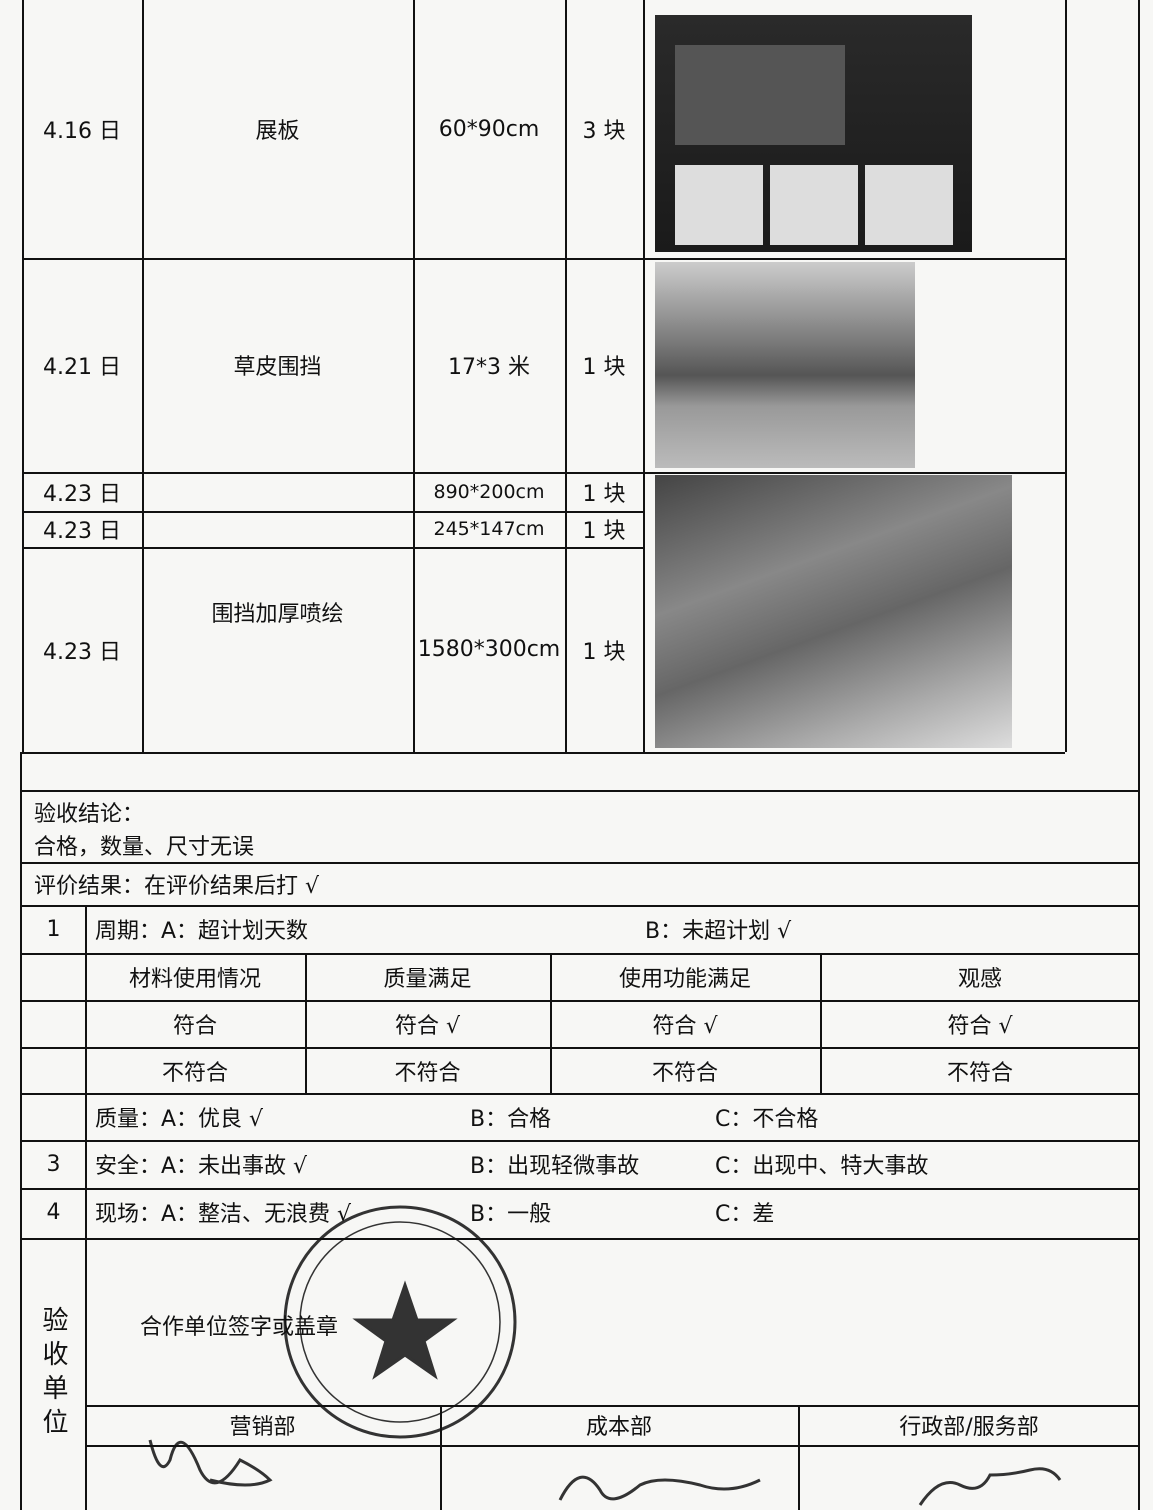 This screenshot has width=1153, height=1510. What do you see at coordinates (223, 1214) in the screenshot?
I see `option: 现场：A：整洁、无浪费 √` at bounding box center [223, 1214].